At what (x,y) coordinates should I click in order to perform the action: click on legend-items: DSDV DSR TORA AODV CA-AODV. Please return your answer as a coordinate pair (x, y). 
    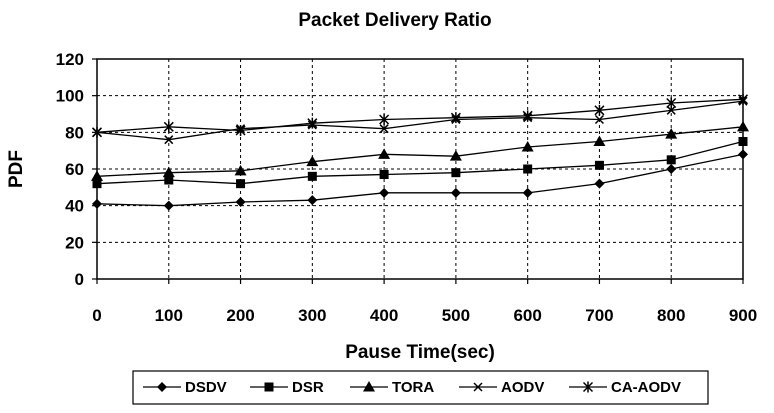
    Looking at the image, I should click on (412, 387).